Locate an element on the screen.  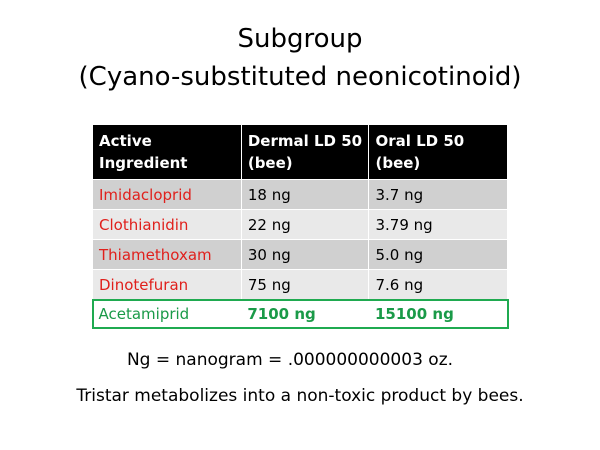
ld50-cell: 7100 ng is located at coordinates (305, 313).